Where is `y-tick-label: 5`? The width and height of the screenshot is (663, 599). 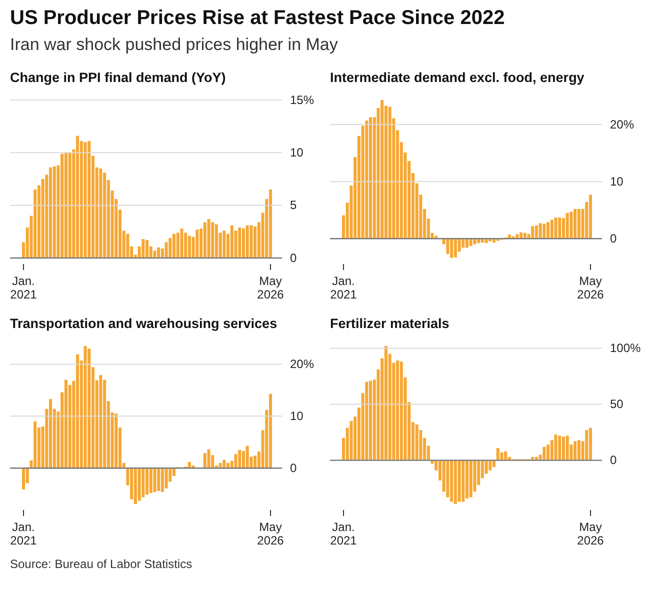
y-tick-label: 5 is located at coordinates (293, 205).